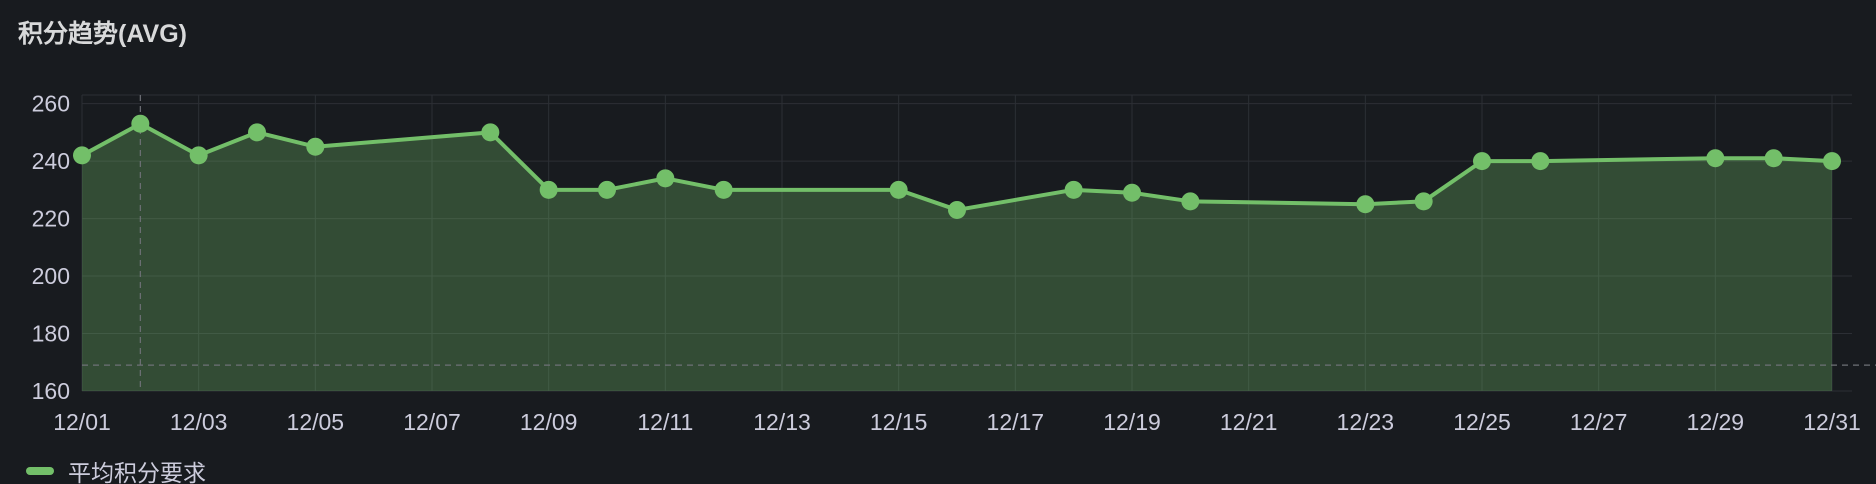 This screenshot has height=484, width=1876. I want to click on x-tick-label: 12/23, so click(1366, 422).